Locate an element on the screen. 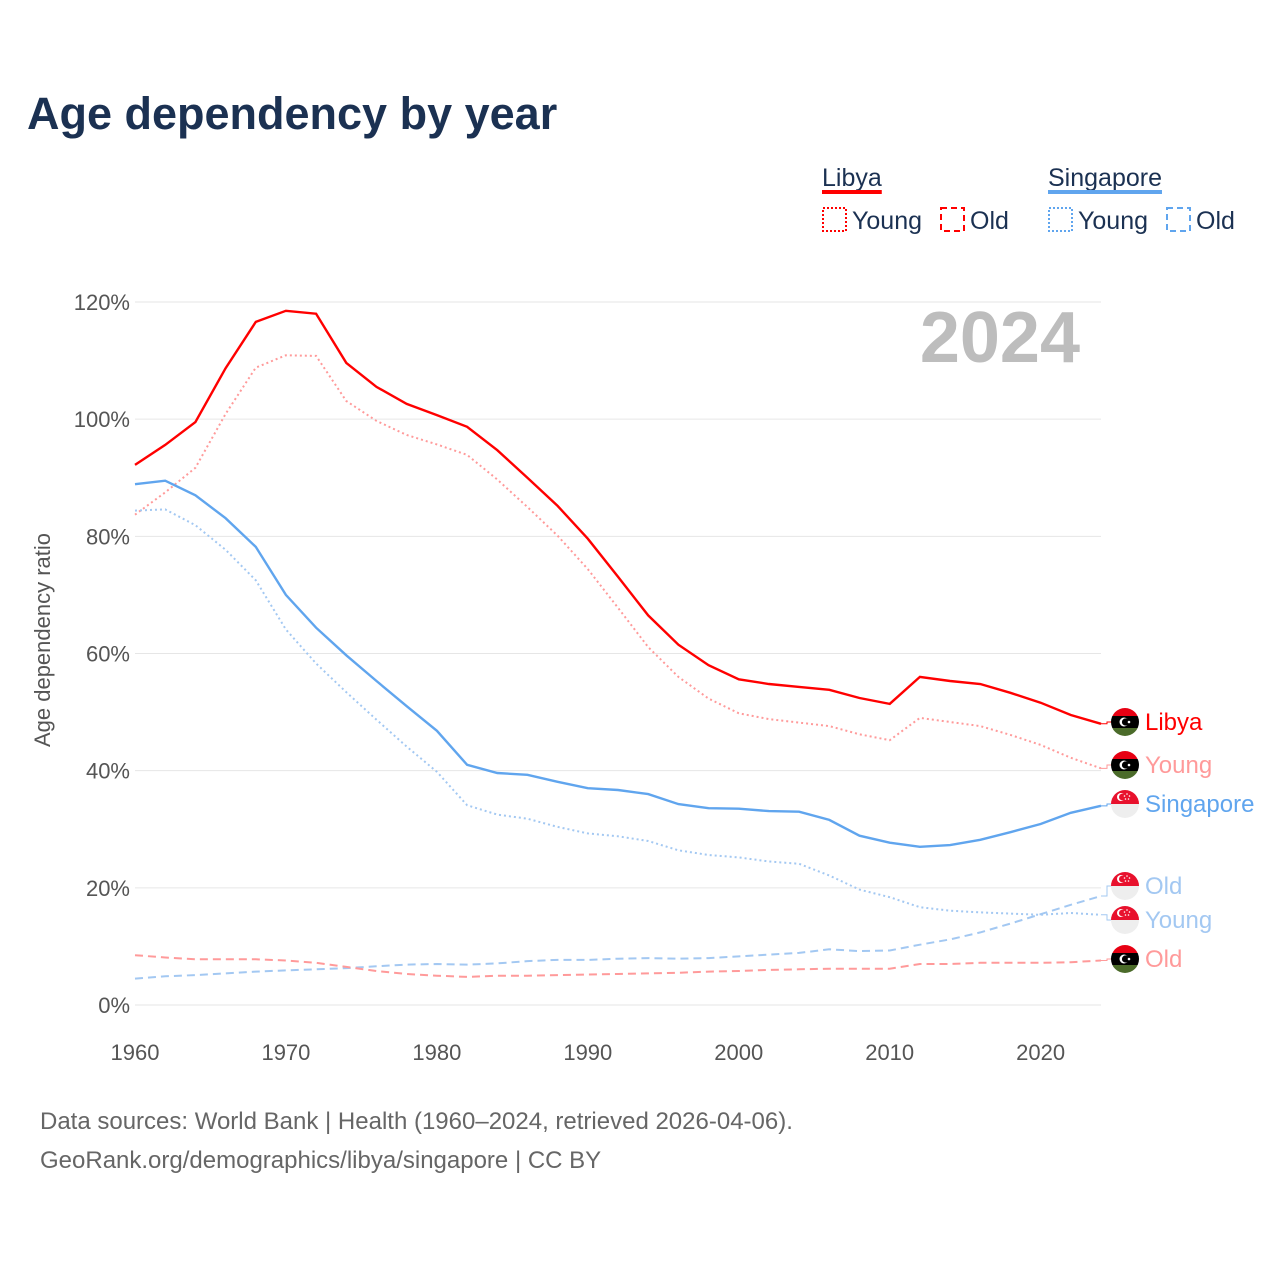 The height and width of the screenshot is (1280, 1280). x-tick-label: 1980 is located at coordinates (436, 1052).